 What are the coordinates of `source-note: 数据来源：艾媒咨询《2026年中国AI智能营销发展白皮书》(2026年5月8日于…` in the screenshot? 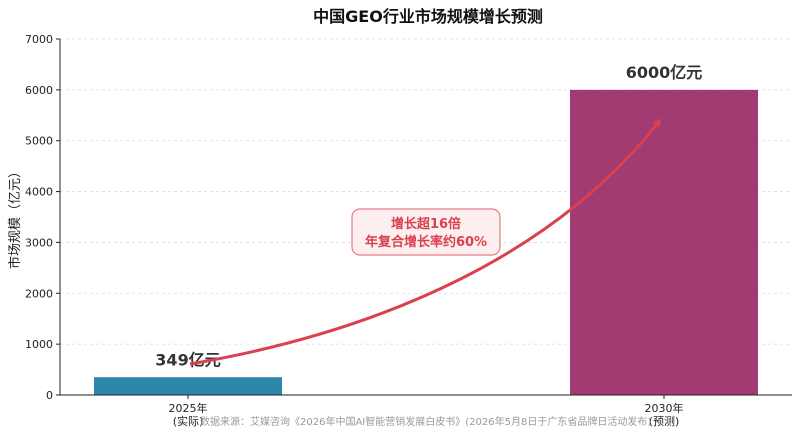 It's located at (425, 421).